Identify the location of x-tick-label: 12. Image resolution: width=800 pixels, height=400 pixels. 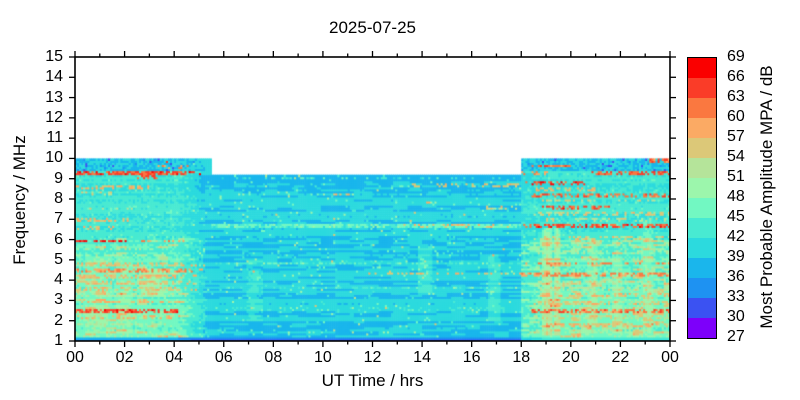
(372, 357).